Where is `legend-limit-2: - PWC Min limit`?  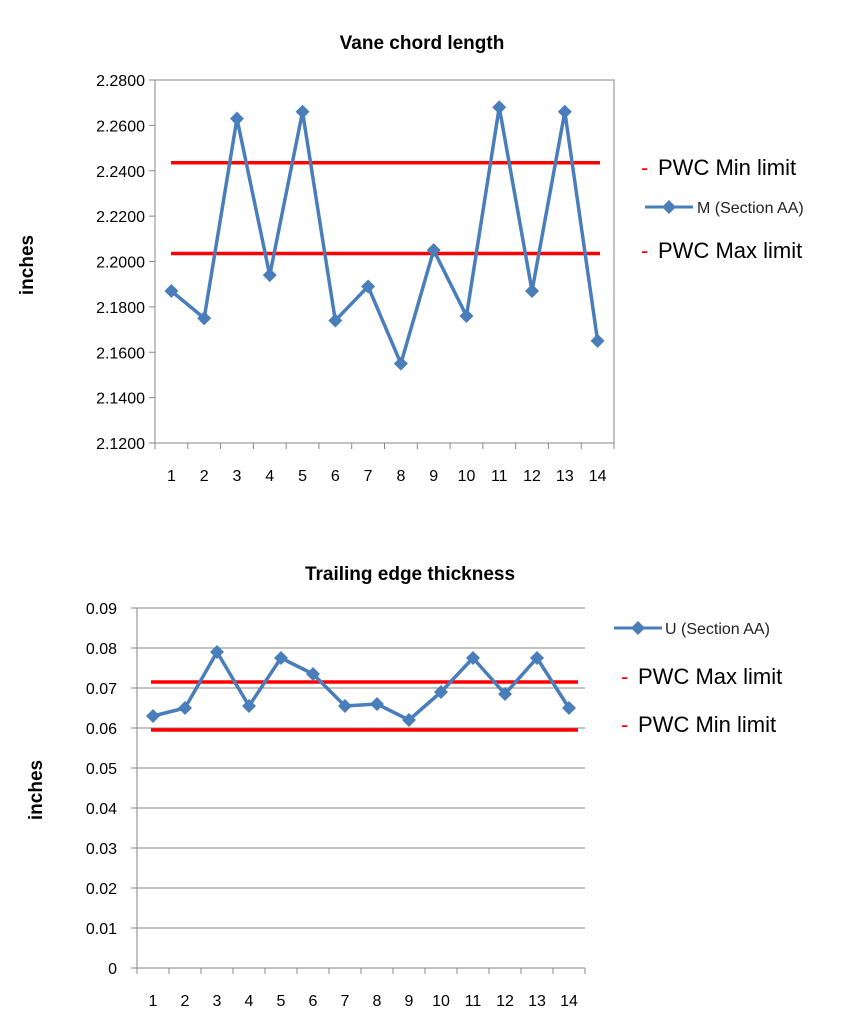
legend-limit-2: - PWC Min limit is located at coordinates (698, 724).